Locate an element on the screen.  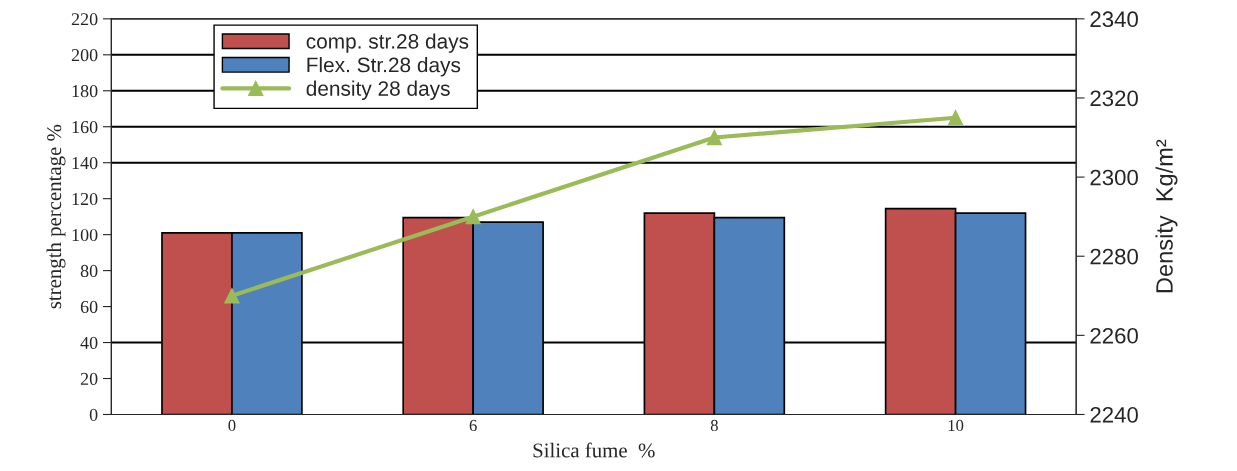
x-tick-label: 8 is located at coordinates (714, 425).